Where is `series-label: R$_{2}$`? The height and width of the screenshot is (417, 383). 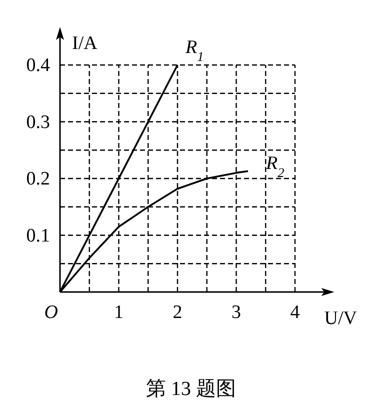 series-label: R$_{2}$ is located at coordinates (275, 166).